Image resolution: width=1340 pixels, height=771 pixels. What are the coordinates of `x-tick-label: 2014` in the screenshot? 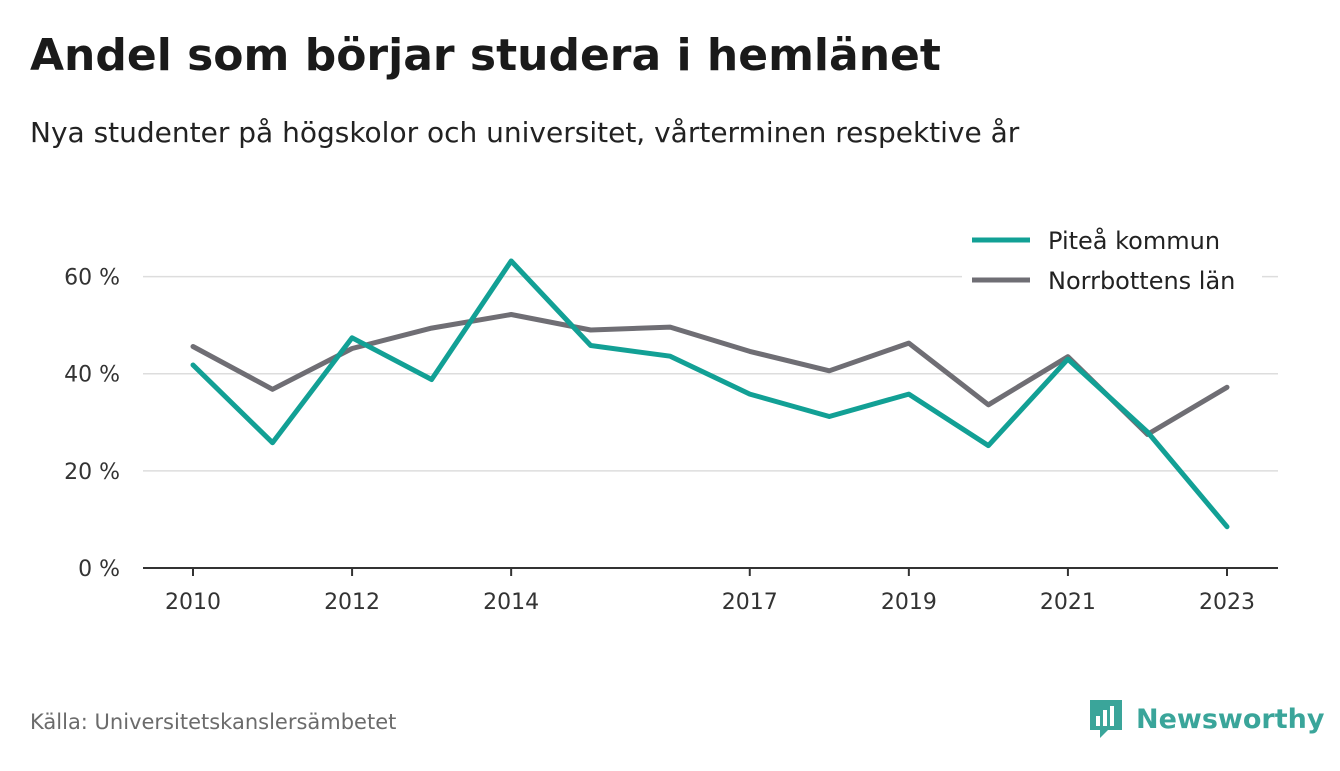 It's located at (511, 602).